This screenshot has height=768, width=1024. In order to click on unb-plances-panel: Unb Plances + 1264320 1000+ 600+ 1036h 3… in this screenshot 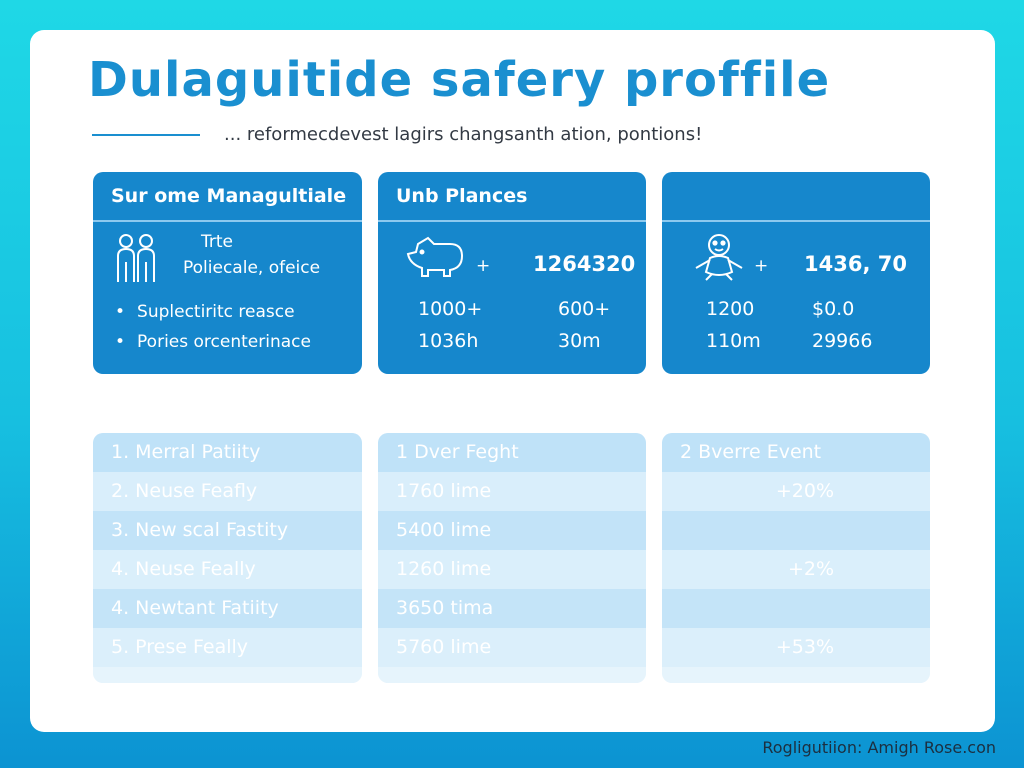, I will do `click(512, 273)`.